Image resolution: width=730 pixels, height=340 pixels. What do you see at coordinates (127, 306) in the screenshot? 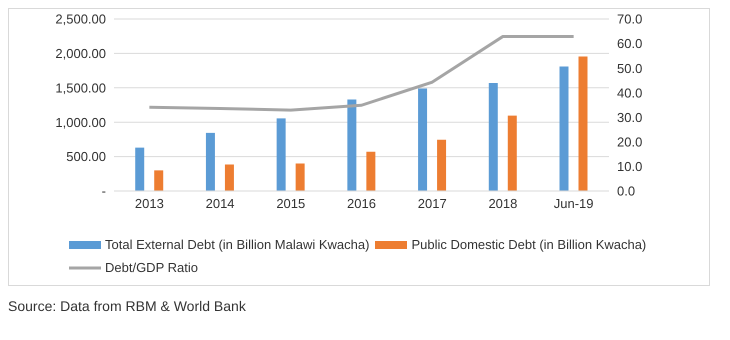
I see `source-note: Source: Data from RBM & World Bank` at bounding box center [127, 306].